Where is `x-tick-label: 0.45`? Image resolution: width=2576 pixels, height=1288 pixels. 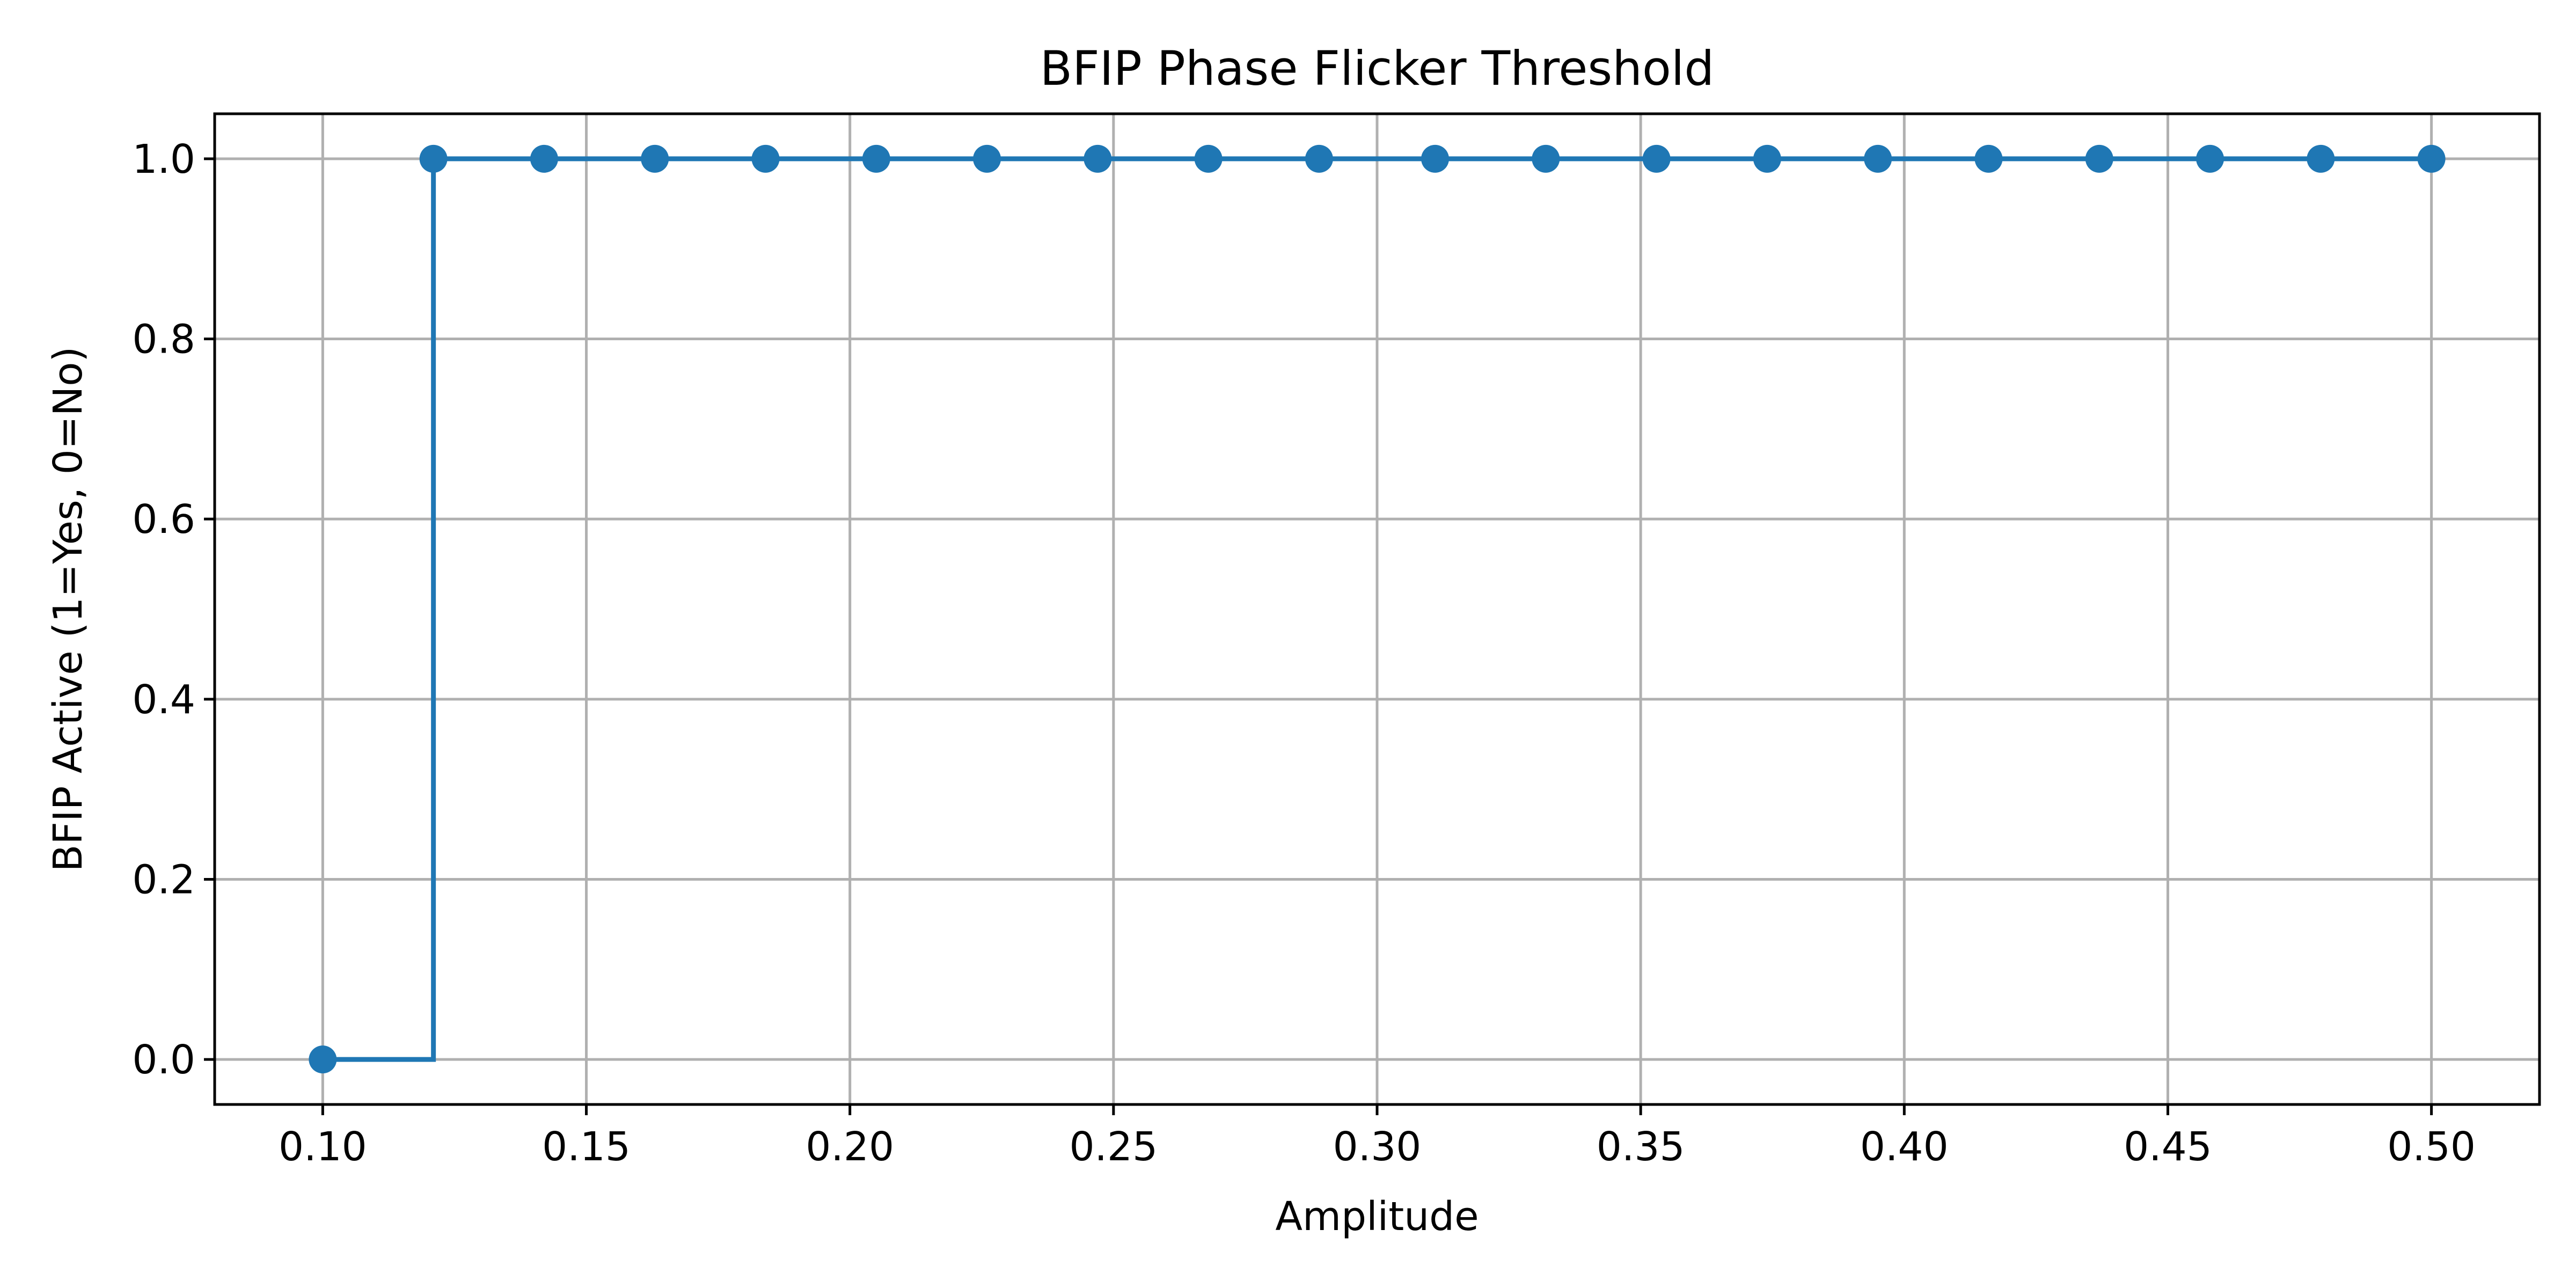
x-tick-label: 0.45 is located at coordinates (2168, 1147).